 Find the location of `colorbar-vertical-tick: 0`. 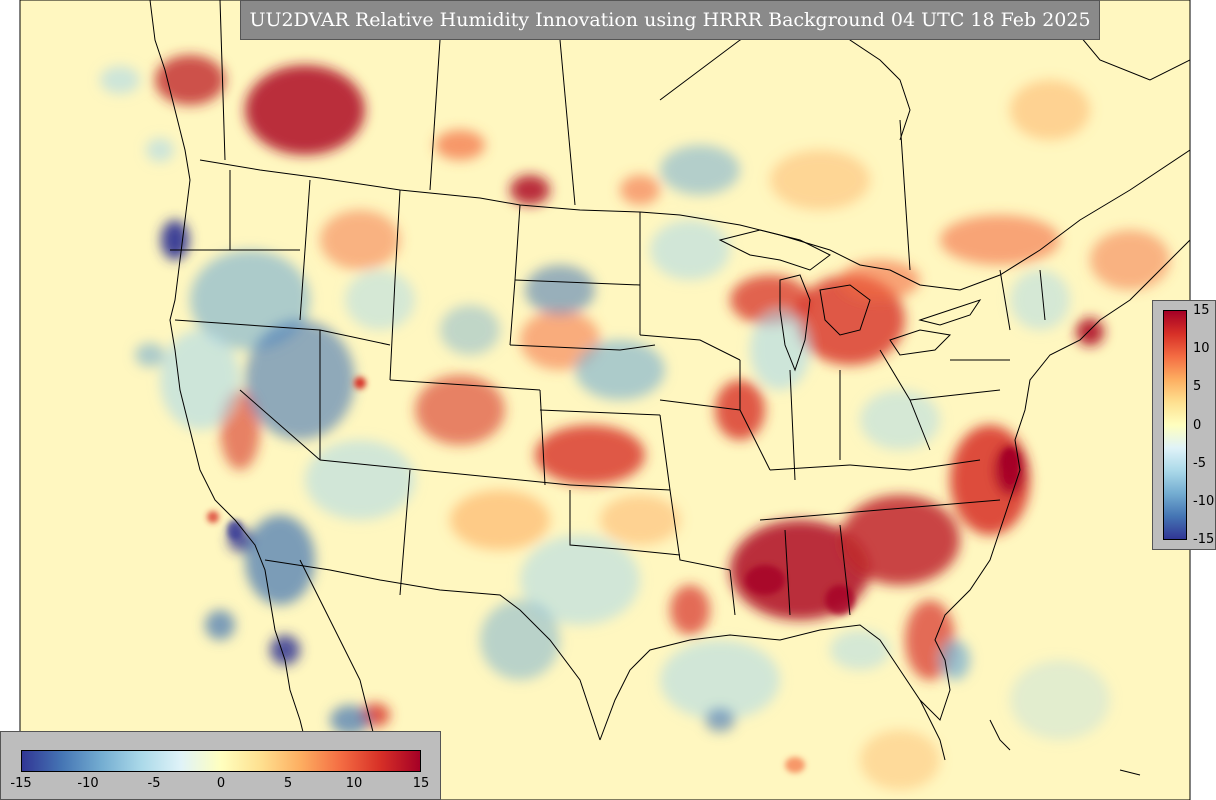

colorbar-vertical-tick: 0 is located at coordinates (1197, 425).